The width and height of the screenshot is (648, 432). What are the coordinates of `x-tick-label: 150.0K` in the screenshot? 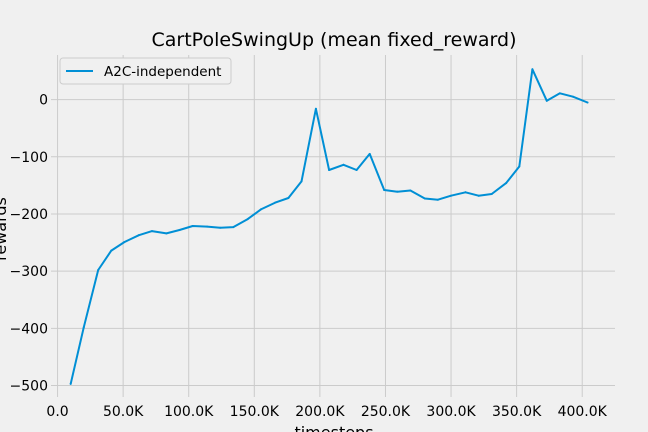 It's located at (255, 412).